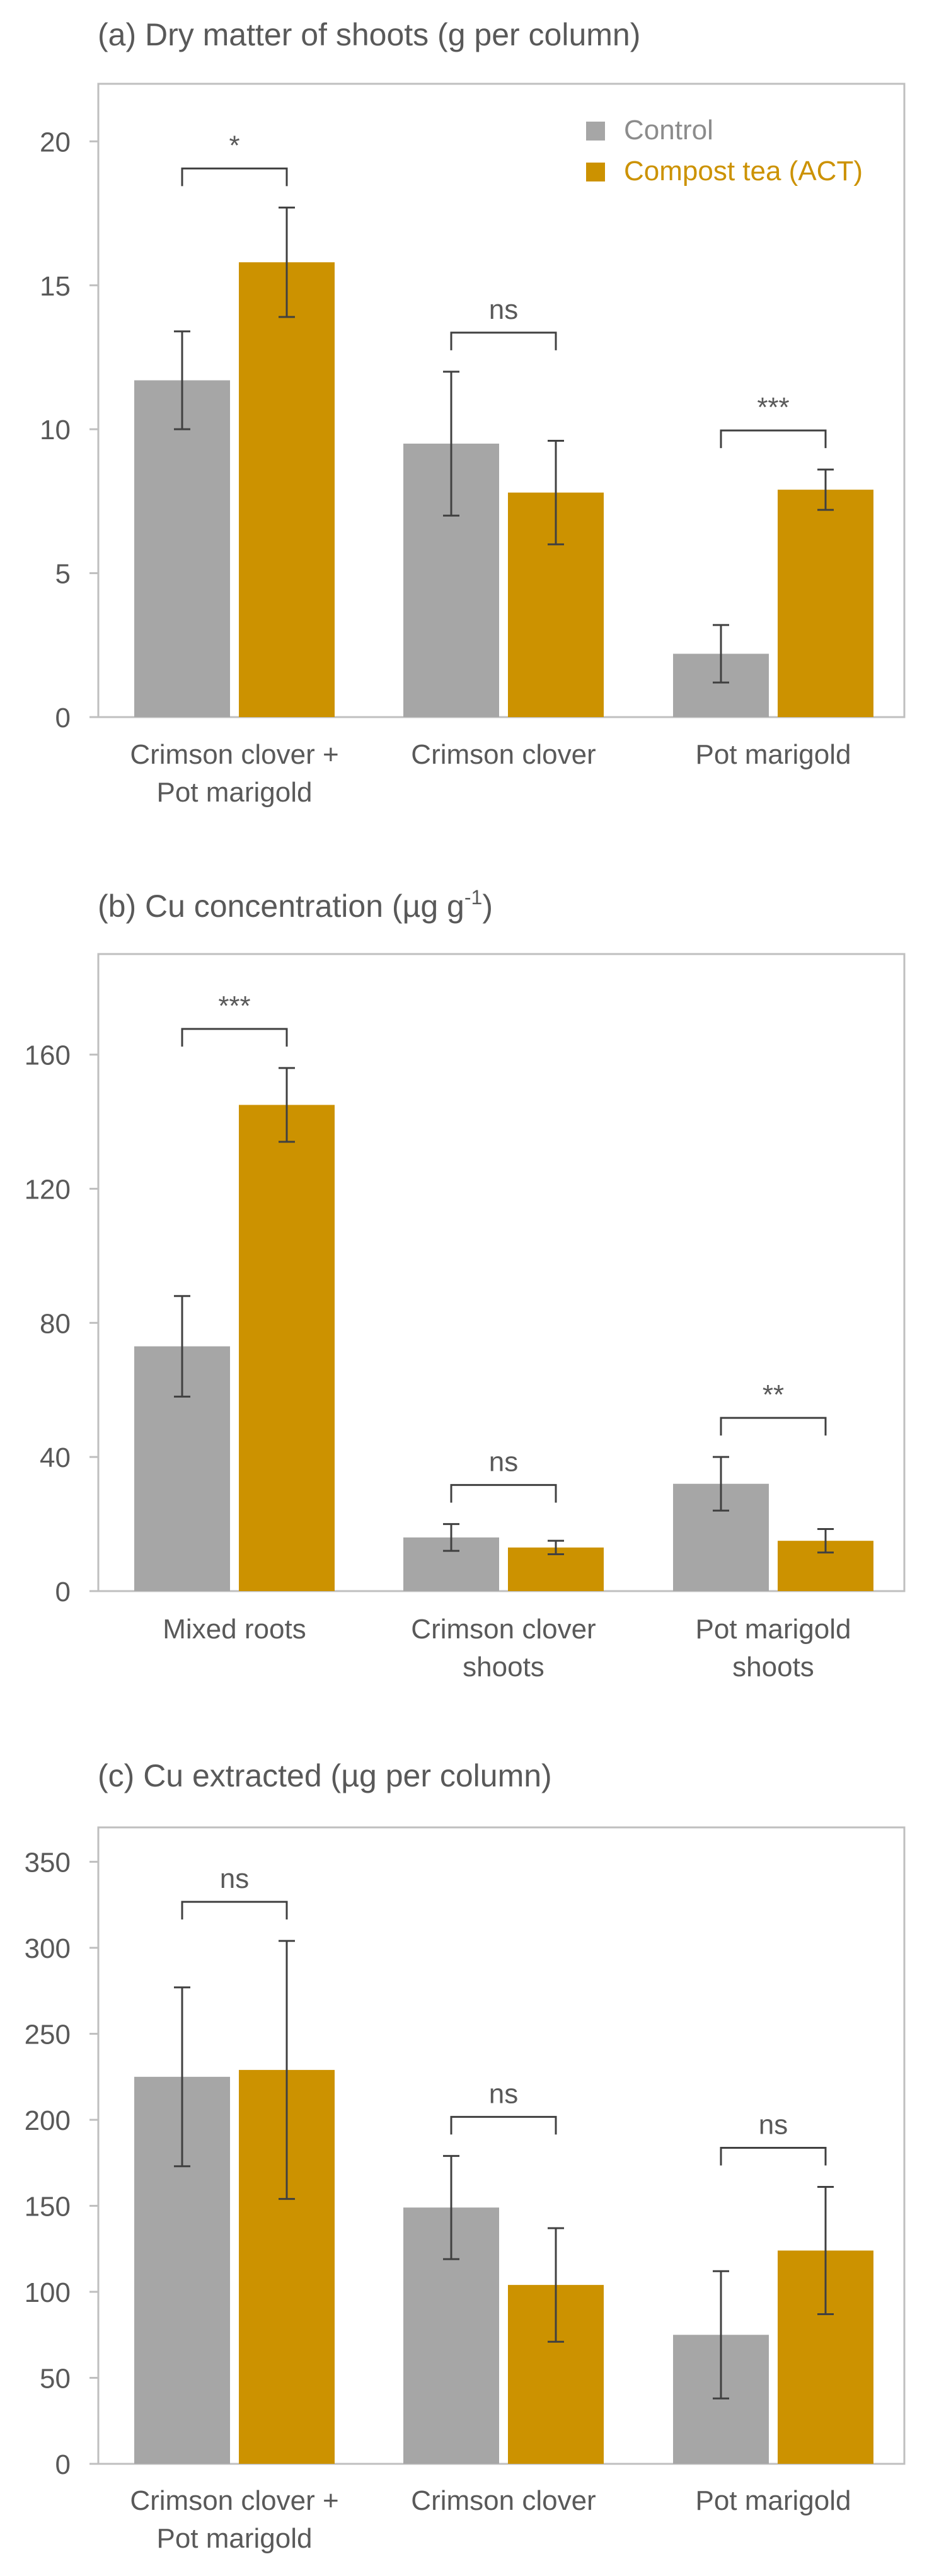 The image size is (939, 2576). I want to click on y-tick-label: 160, so click(48, 1055).